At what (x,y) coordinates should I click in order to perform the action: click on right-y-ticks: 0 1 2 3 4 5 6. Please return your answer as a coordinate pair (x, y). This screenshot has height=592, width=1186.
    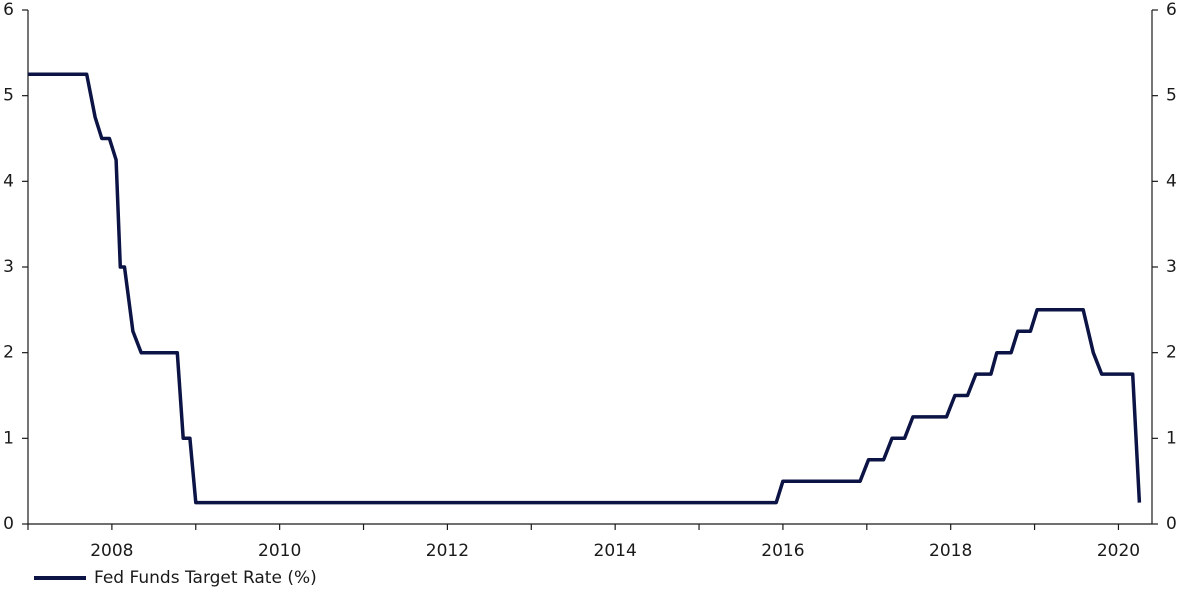
    Looking at the image, I should click on (1164, 267).